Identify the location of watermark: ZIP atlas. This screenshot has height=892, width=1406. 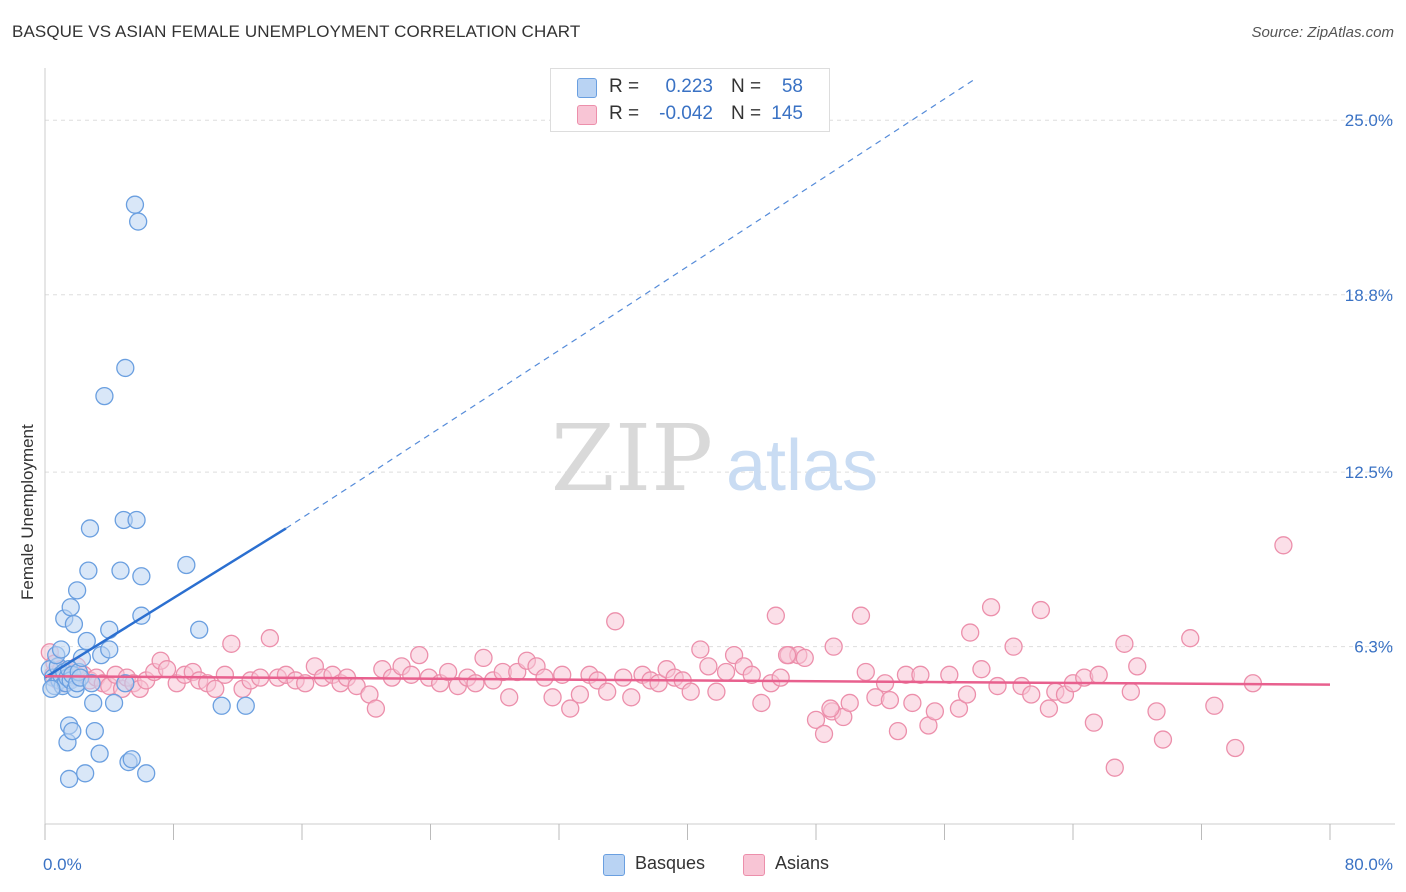
(714, 458).